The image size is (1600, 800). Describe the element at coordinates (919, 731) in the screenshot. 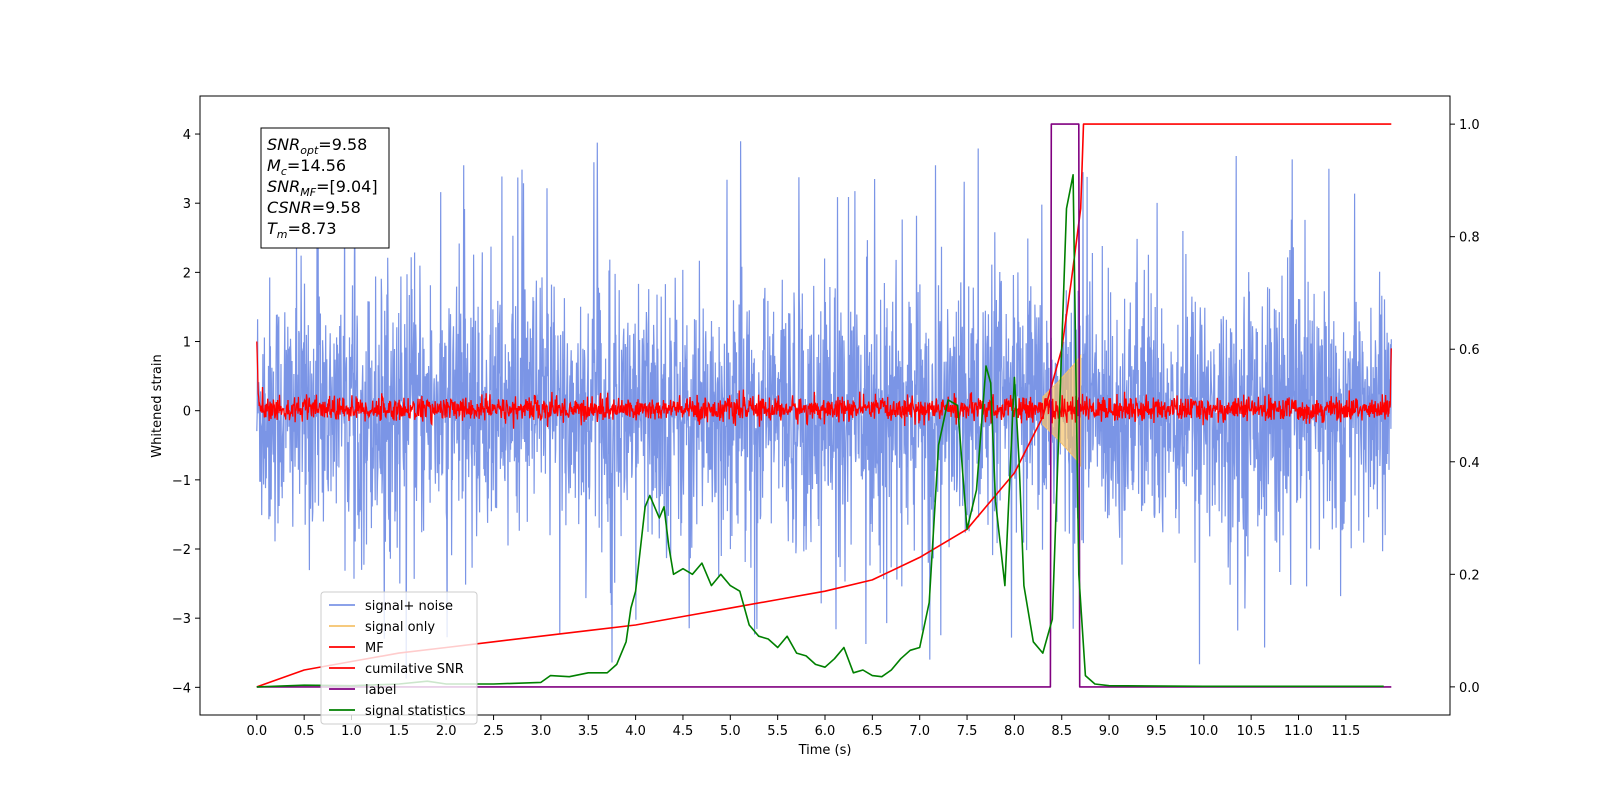

I see `x-tick-label: 7.0` at that location.